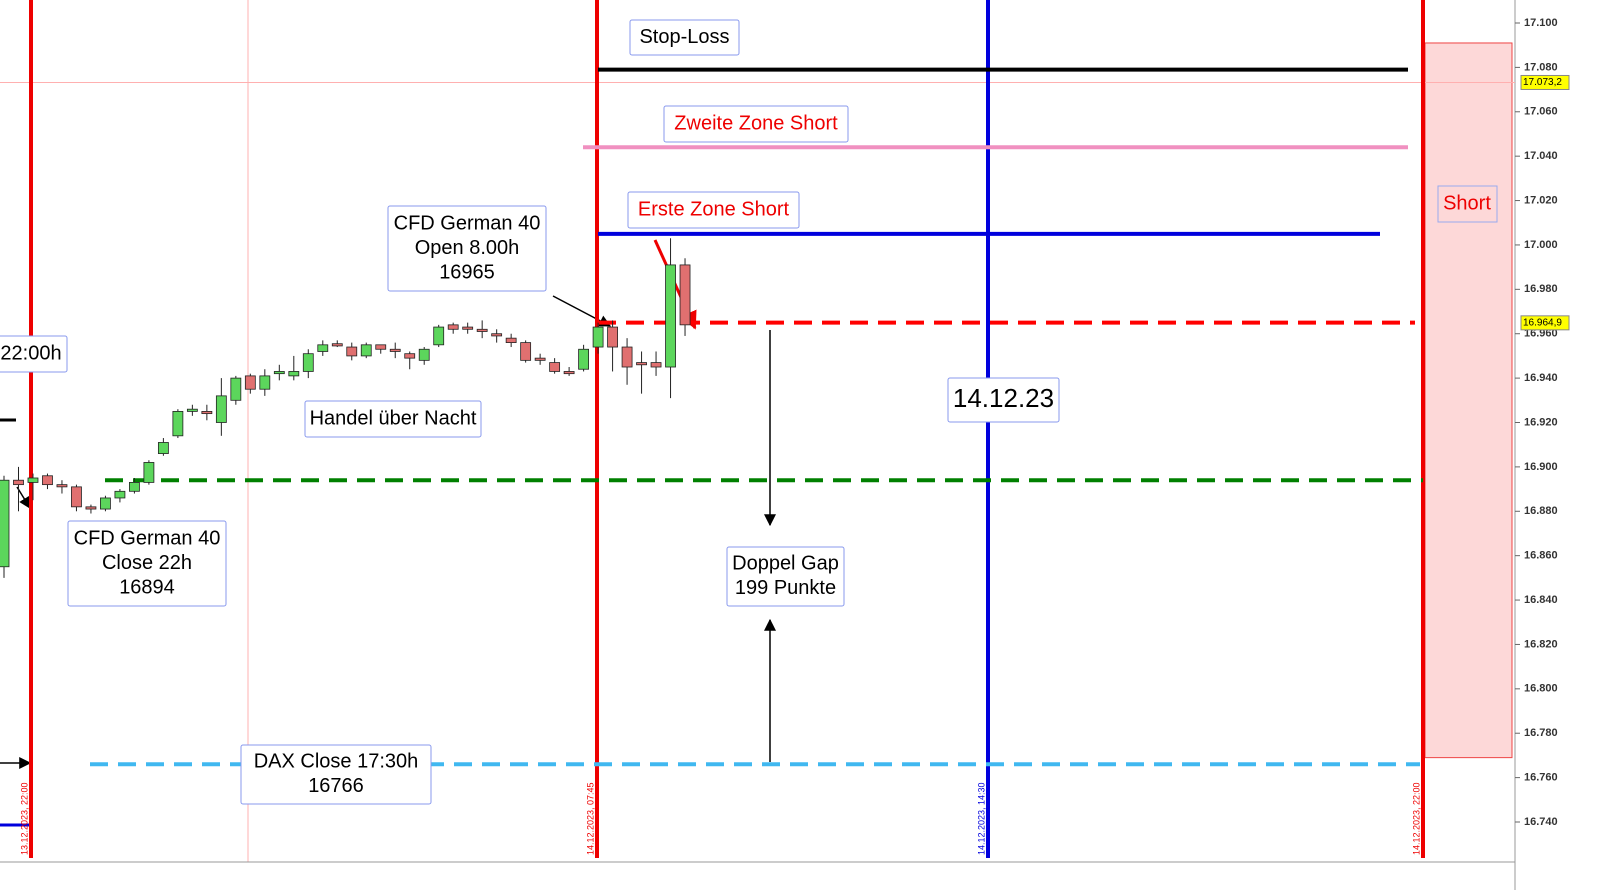 The height and width of the screenshot is (890, 1609). Describe the element at coordinates (1541, 112) in the screenshot. I see `y-tick-label: 17.060` at that location.